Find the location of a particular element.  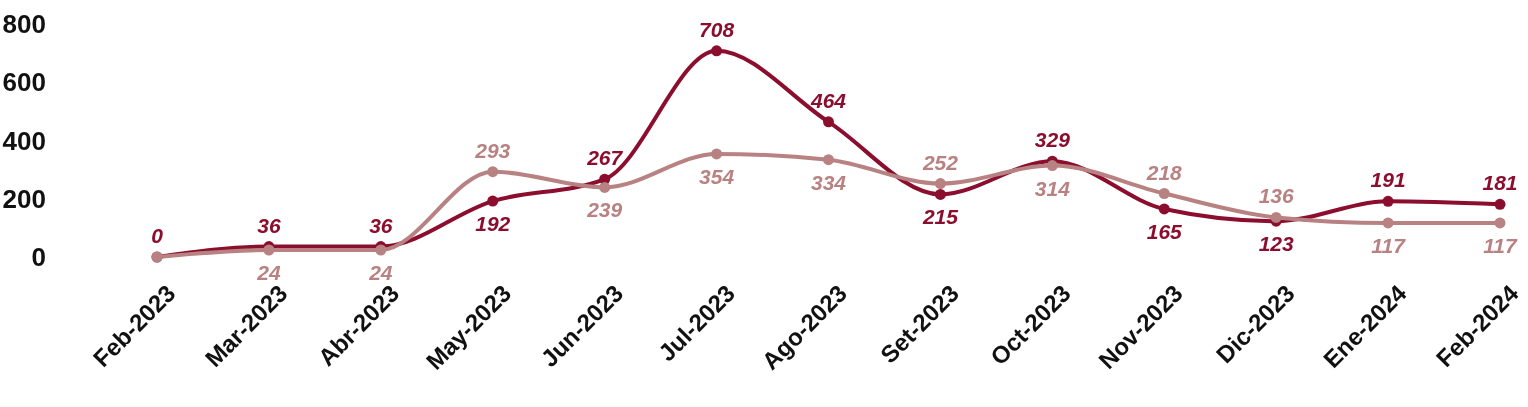

data-label: 0 is located at coordinates (157, 235).